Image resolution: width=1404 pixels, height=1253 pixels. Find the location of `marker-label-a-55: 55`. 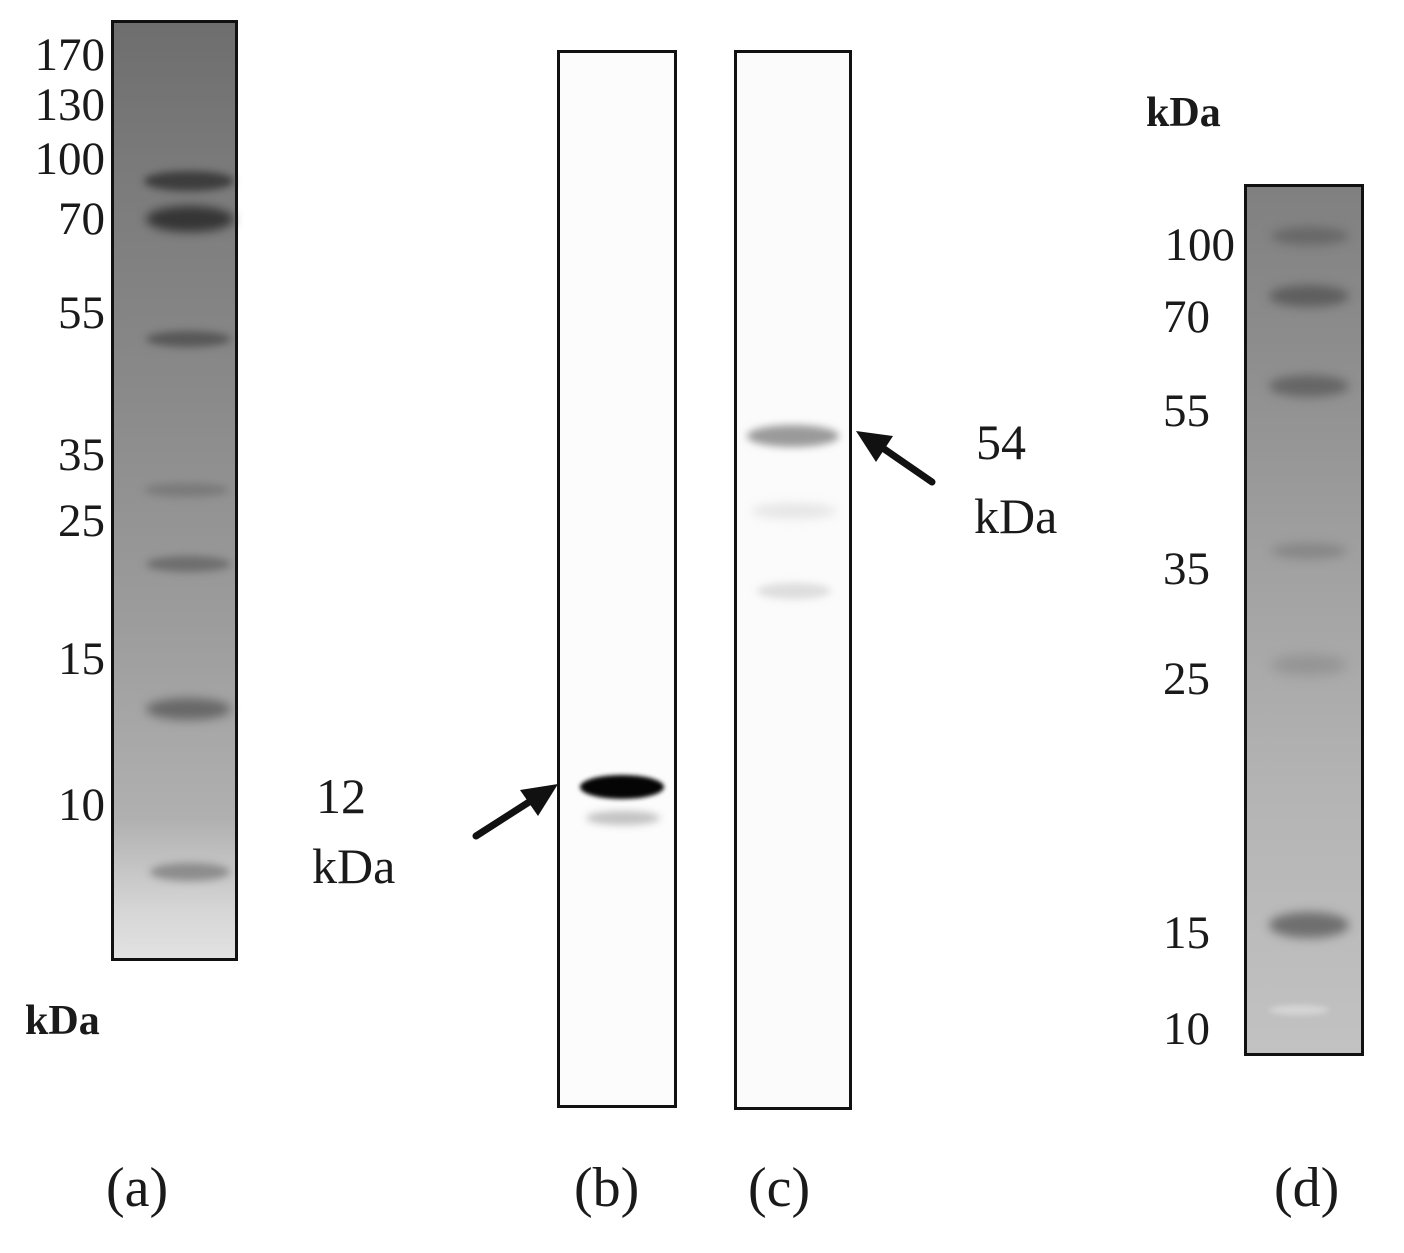

marker-label-a-55: 55 is located at coordinates (81, 313).